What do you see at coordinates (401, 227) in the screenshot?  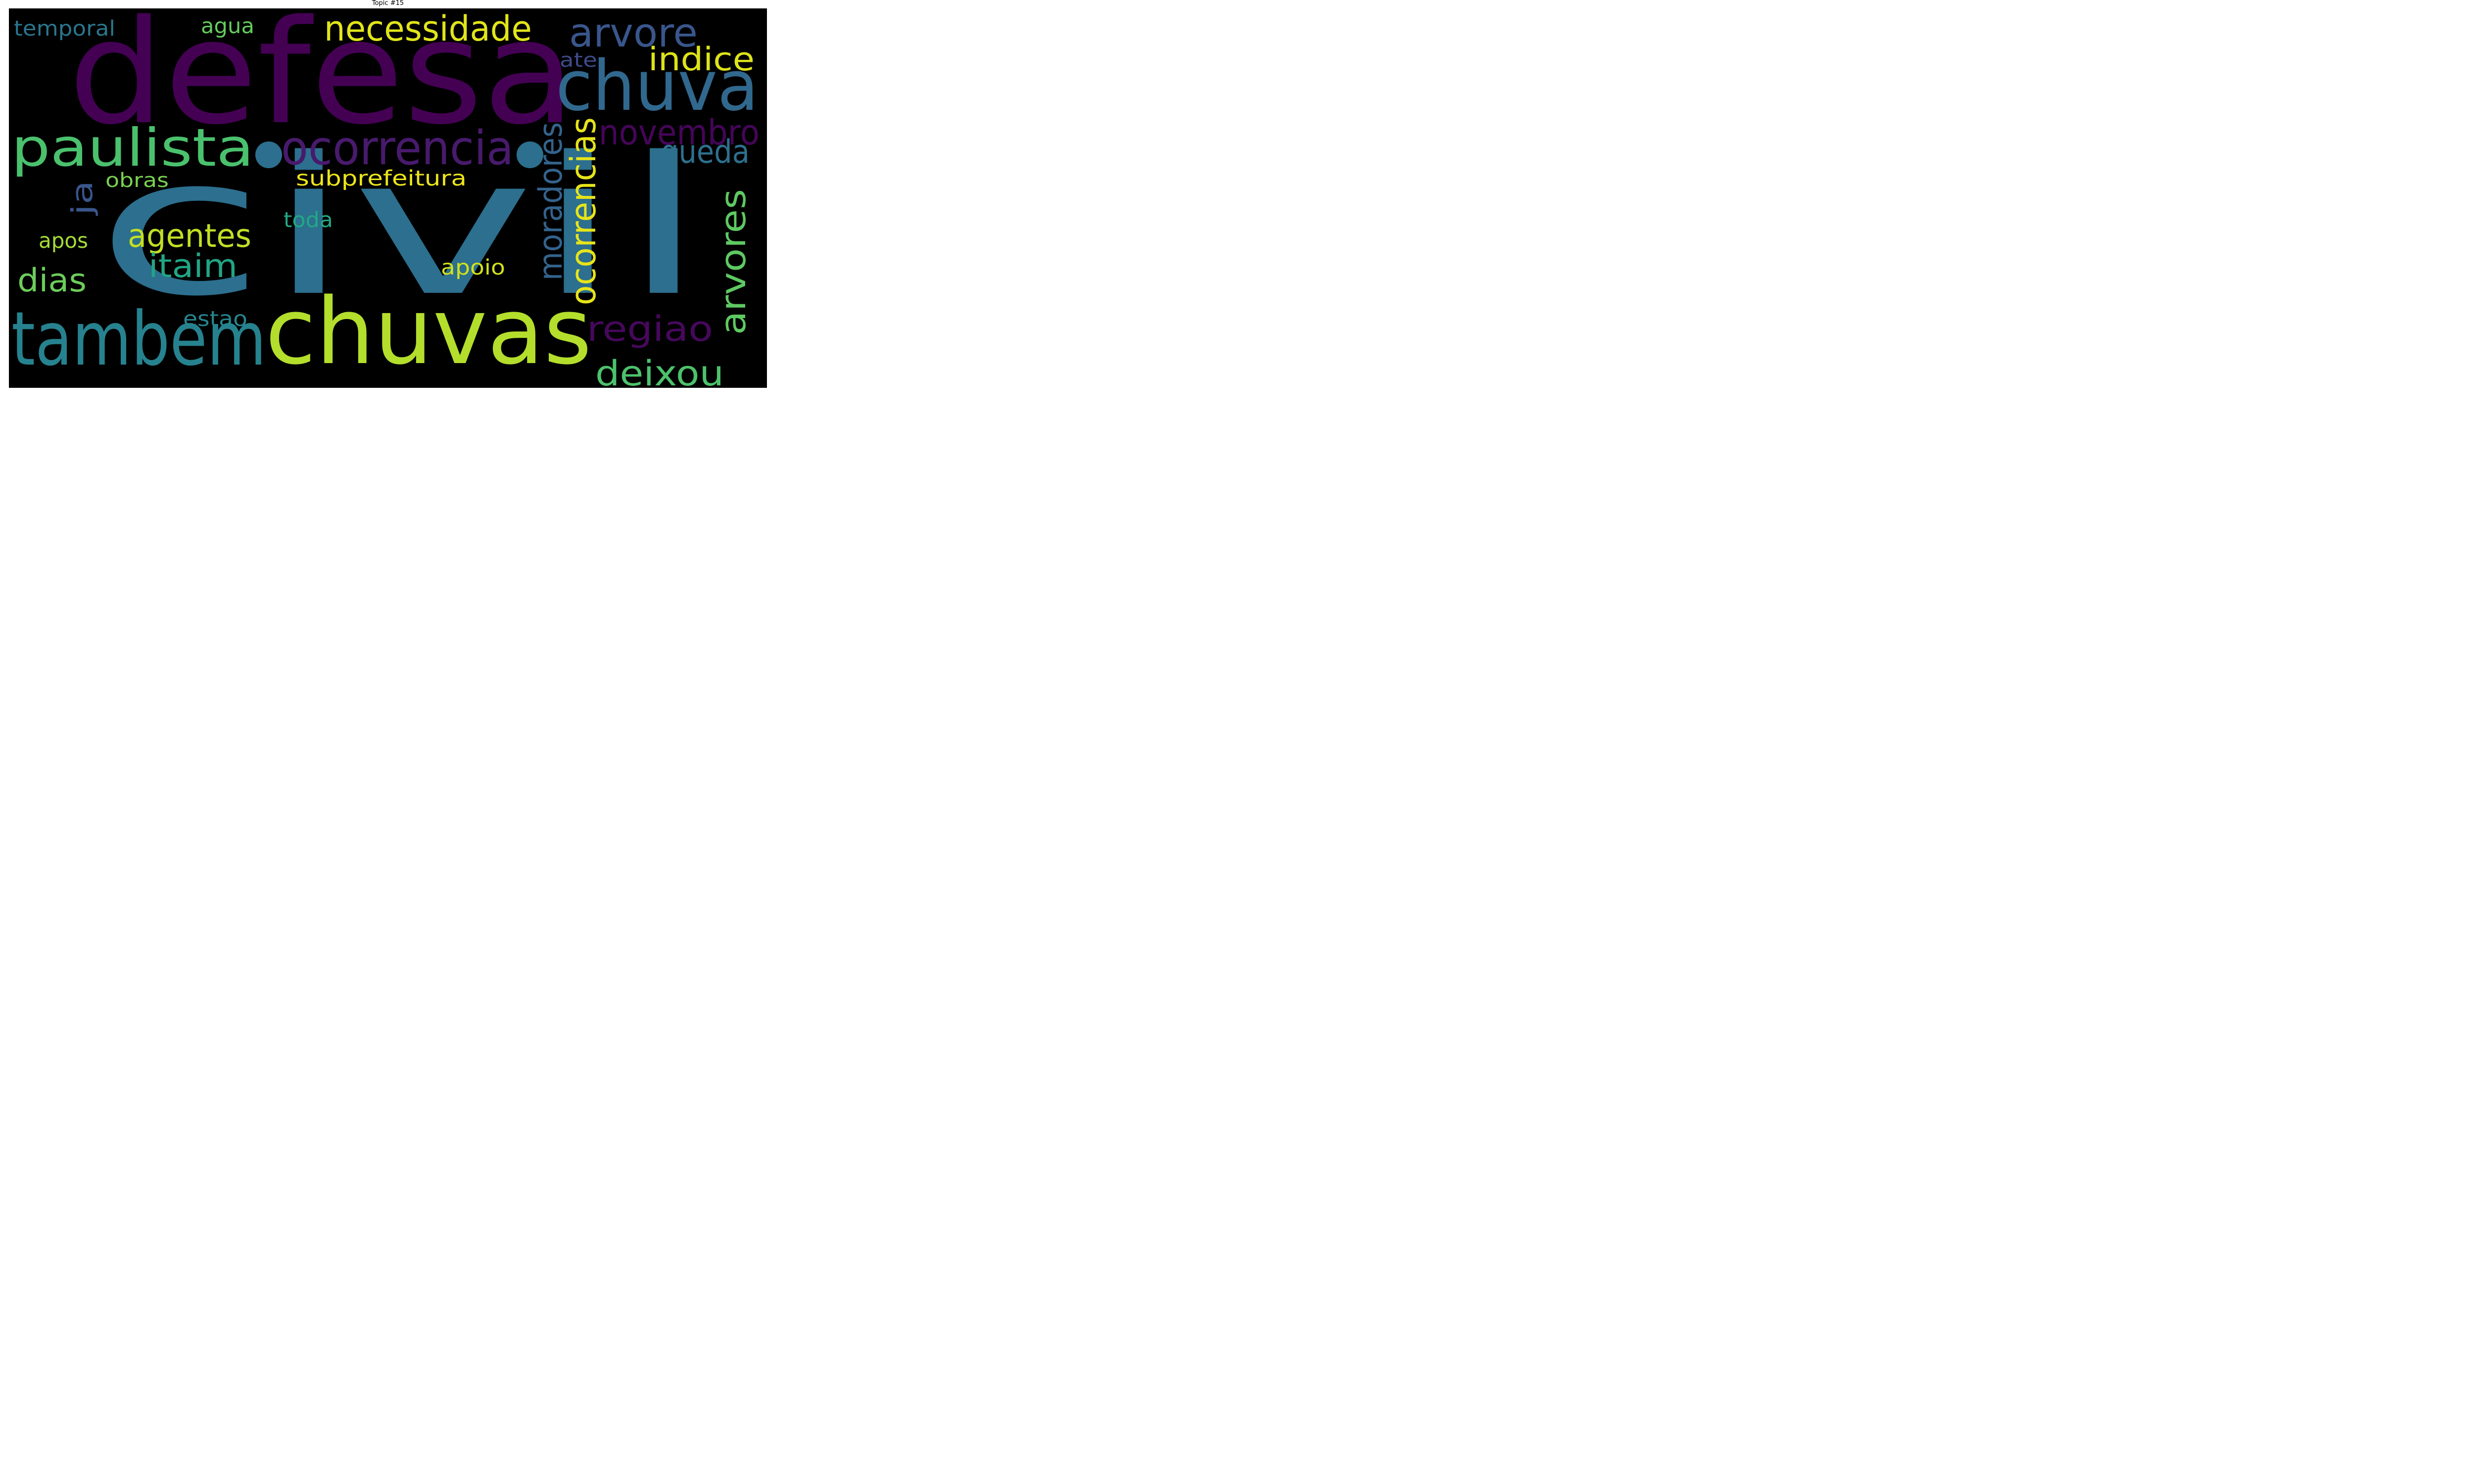 I see `word-civil: civil` at bounding box center [401, 227].